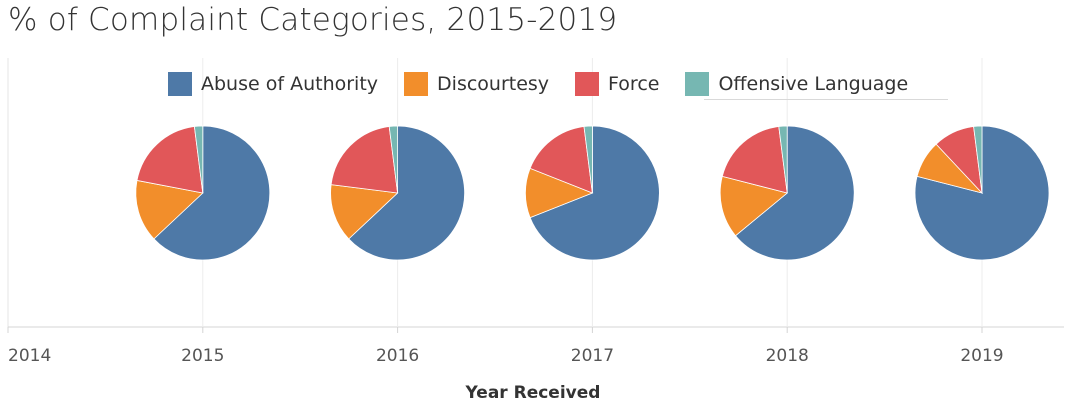  I want to click on pie-2017, so click(592, 193).